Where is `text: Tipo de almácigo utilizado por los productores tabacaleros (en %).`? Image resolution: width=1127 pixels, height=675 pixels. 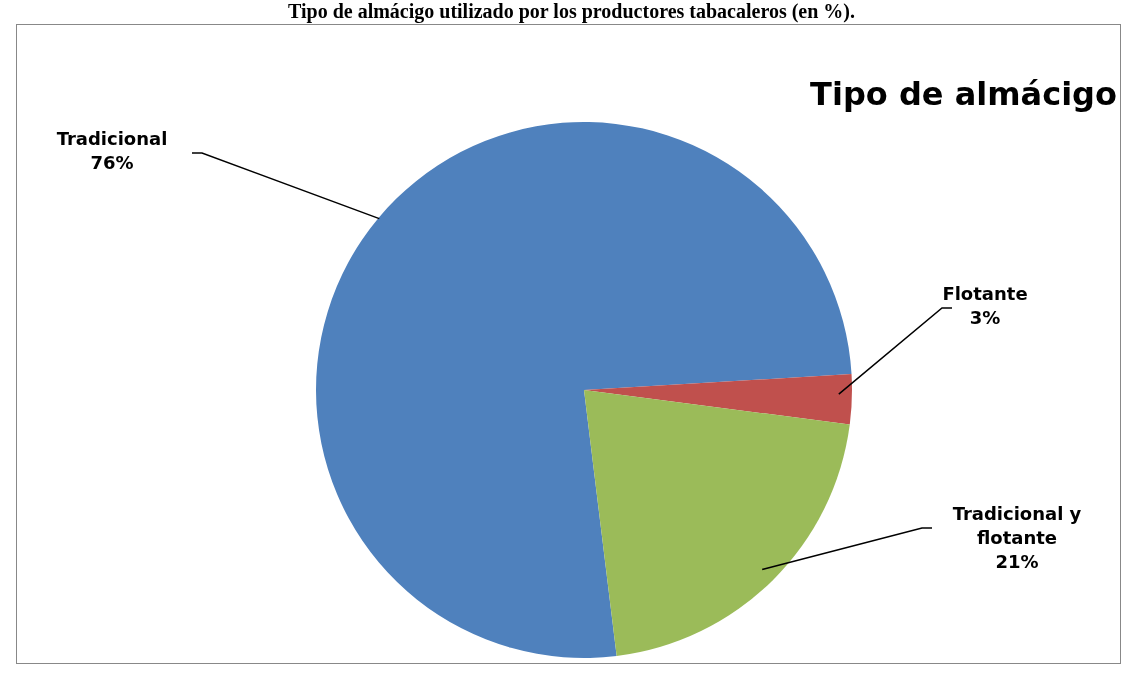 text: Tipo de almácigo utilizado por los productores tabacaleros (en %). is located at coordinates (571, 11).